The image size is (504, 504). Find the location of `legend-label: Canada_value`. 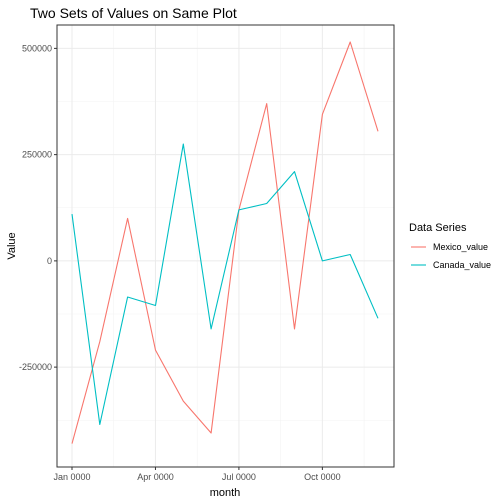

legend-label: Canada_value is located at coordinates (462, 265).